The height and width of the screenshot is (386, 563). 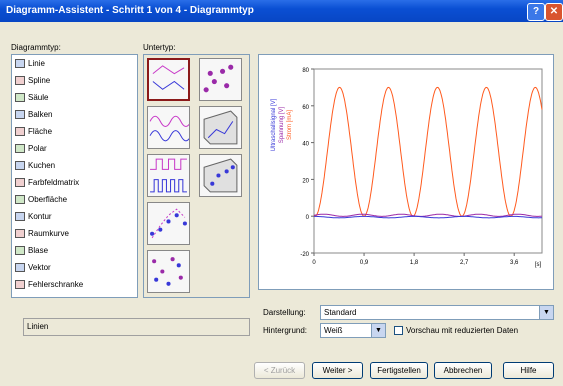 I want to click on background-value: Weiß, so click(x=333, y=330).